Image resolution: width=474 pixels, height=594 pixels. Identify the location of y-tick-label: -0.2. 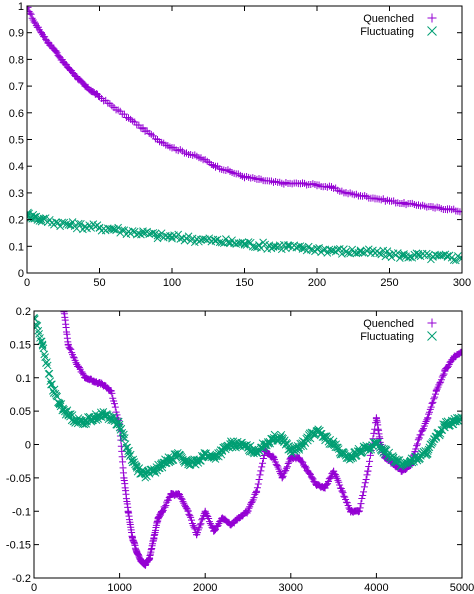
(21, 579).